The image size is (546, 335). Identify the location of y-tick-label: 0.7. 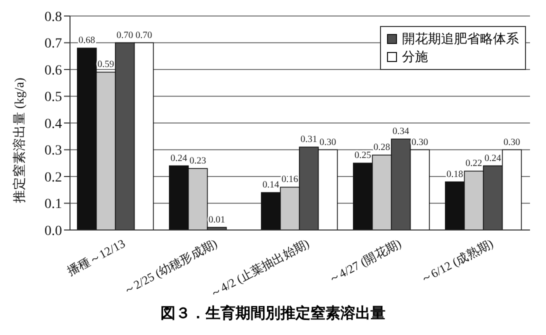
(53, 44).